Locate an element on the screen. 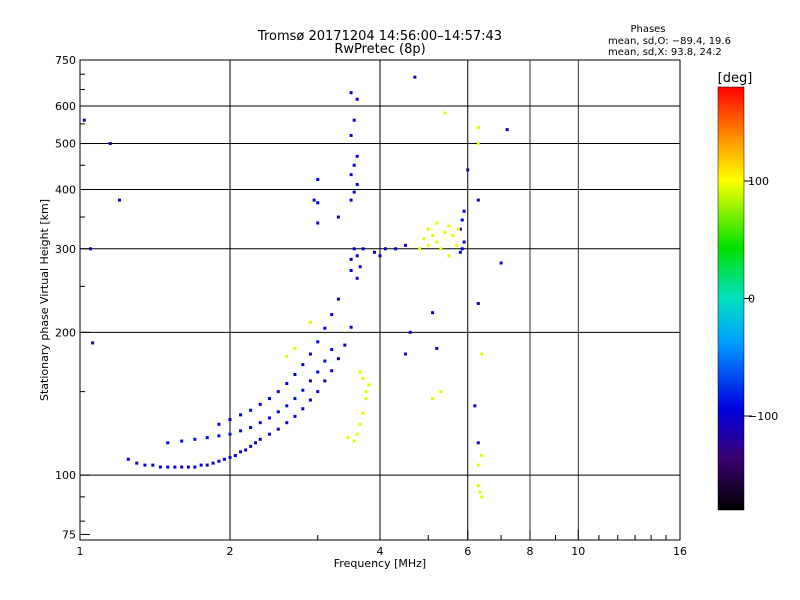  y-tick-label: 500 is located at coordinates (65, 144).